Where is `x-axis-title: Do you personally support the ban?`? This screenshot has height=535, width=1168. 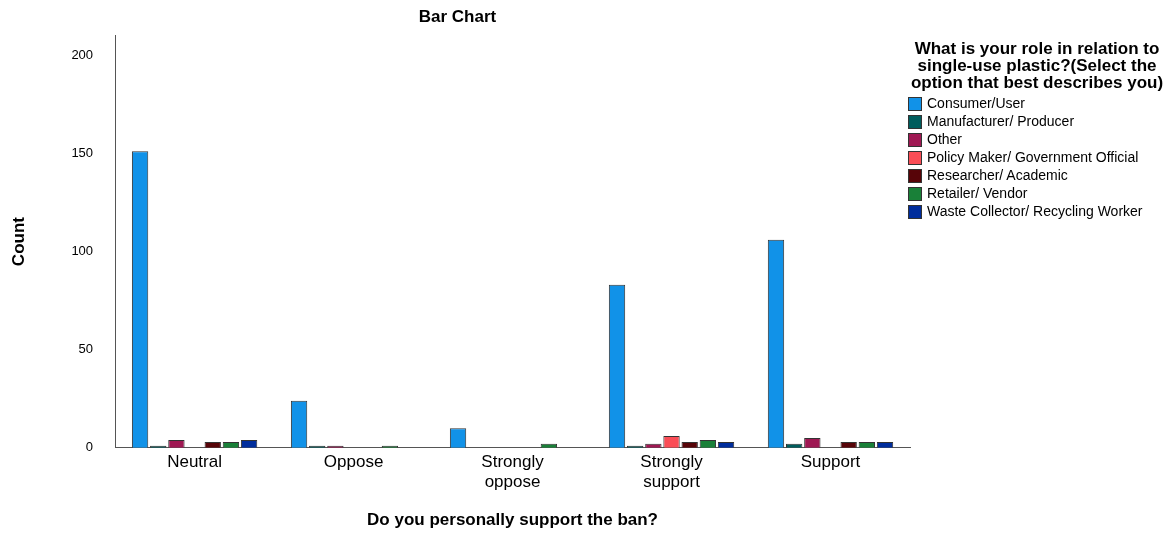
x-axis-title: Do you personally support the ban? is located at coordinates (513, 520).